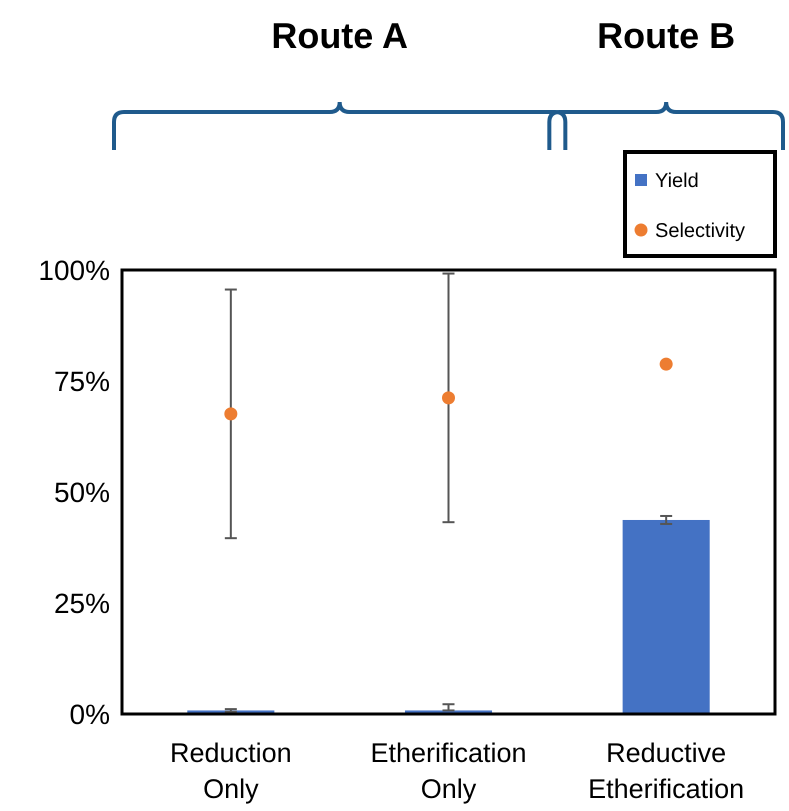 Image resolution: width=789 pixels, height=811 pixels. What do you see at coordinates (90, 714) in the screenshot?
I see `y-tick-label: 0%` at bounding box center [90, 714].